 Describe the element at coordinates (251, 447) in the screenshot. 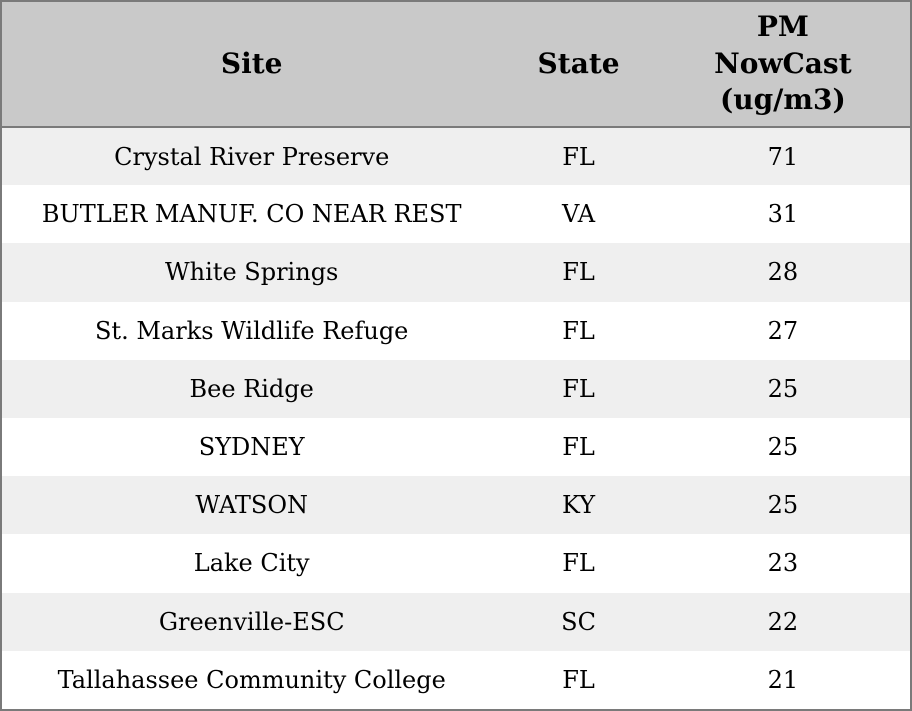

I see `cell-site: SYDNEY` at that location.